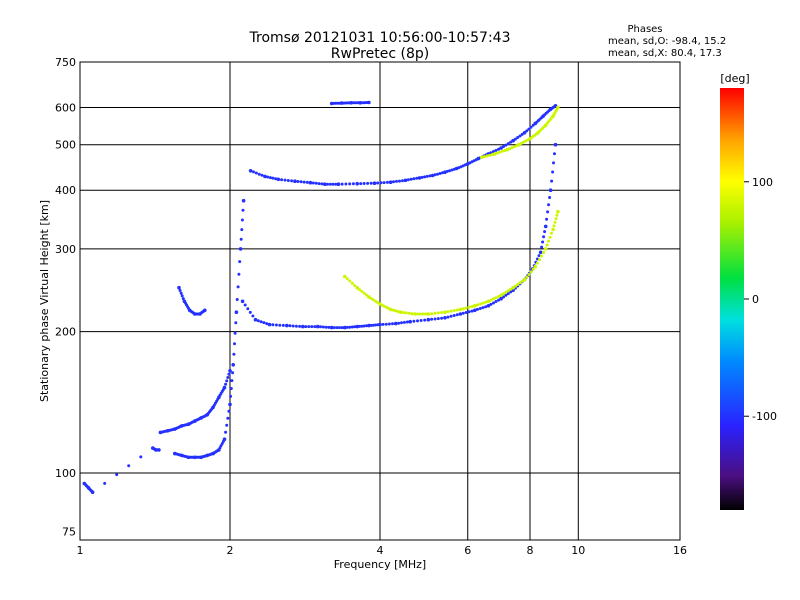 The height and width of the screenshot is (600, 800). What do you see at coordinates (380, 54) in the screenshot?
I see `chart-subtitle: RwPretec (8p)` at bounding box center [380, 54].